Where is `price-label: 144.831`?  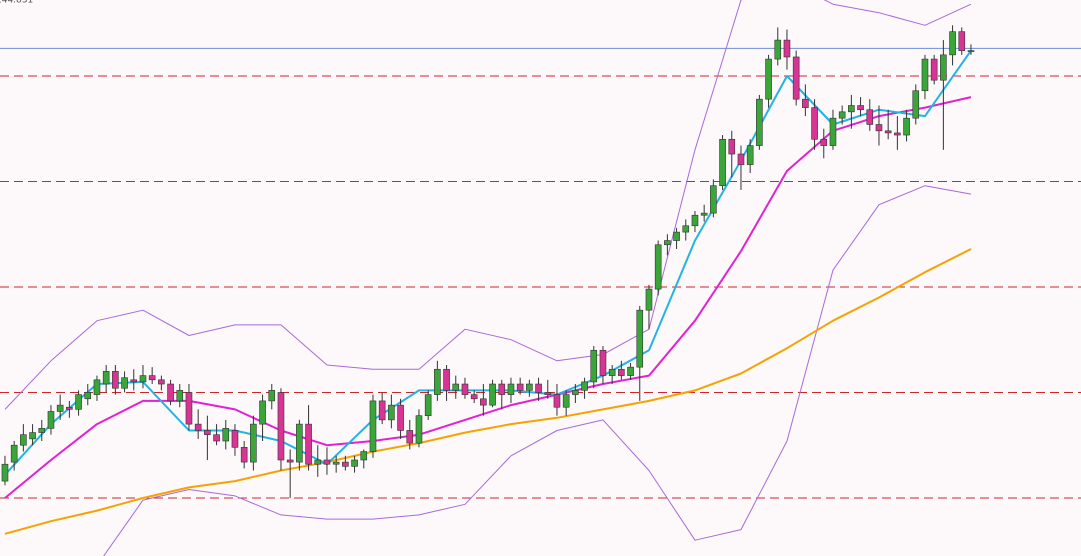
price-label: 144.831 is located at coordinates (16, 3).